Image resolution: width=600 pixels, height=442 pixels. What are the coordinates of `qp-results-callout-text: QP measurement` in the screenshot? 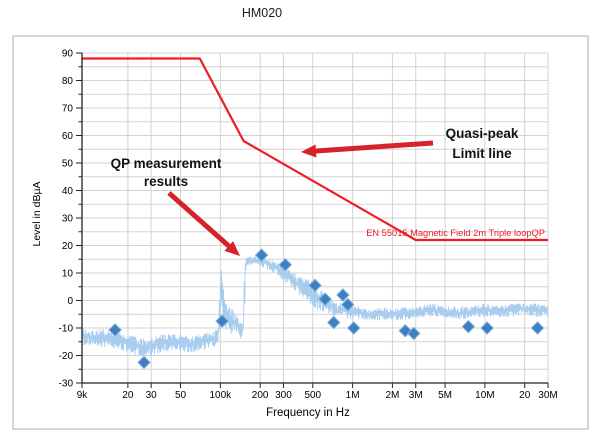 It's located at (166, 163).